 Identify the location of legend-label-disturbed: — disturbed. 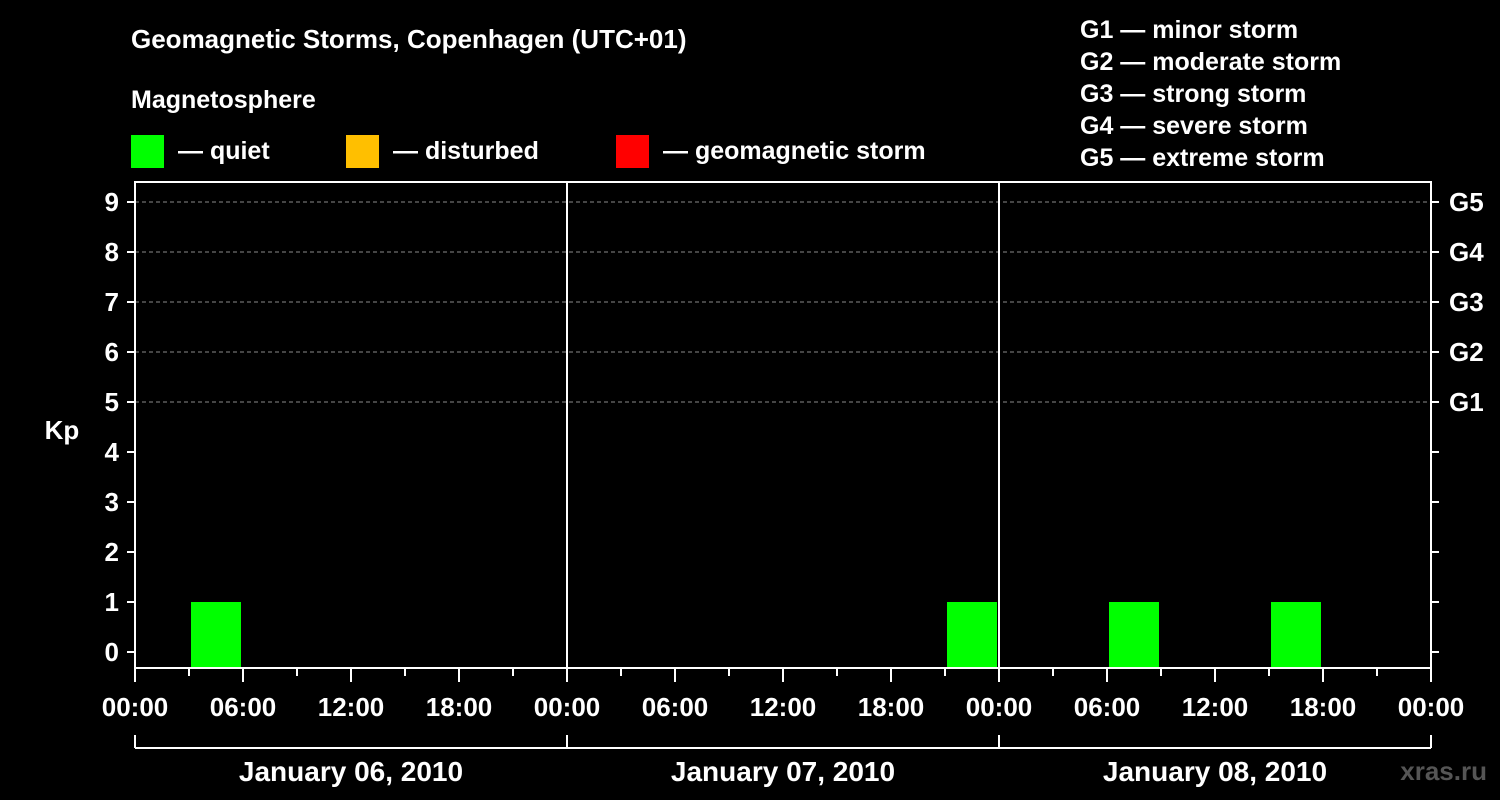
(466, 150).